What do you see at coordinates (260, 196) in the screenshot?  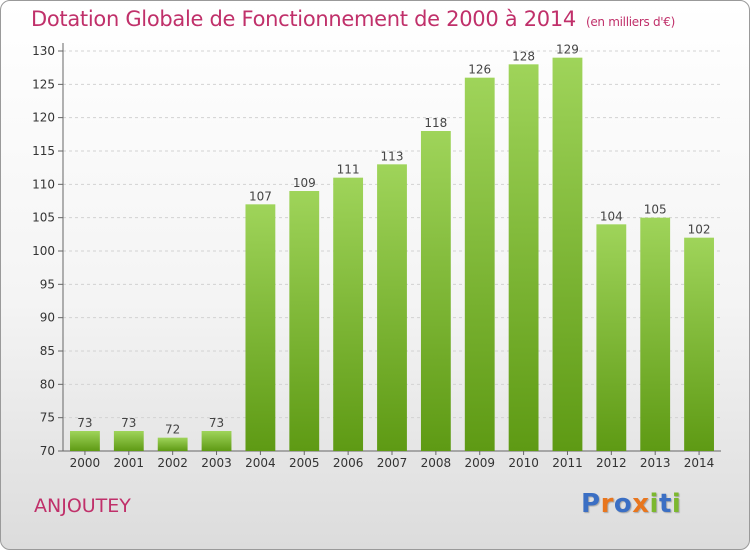 I see `data-label: 107` at bounding box center [260, 196].